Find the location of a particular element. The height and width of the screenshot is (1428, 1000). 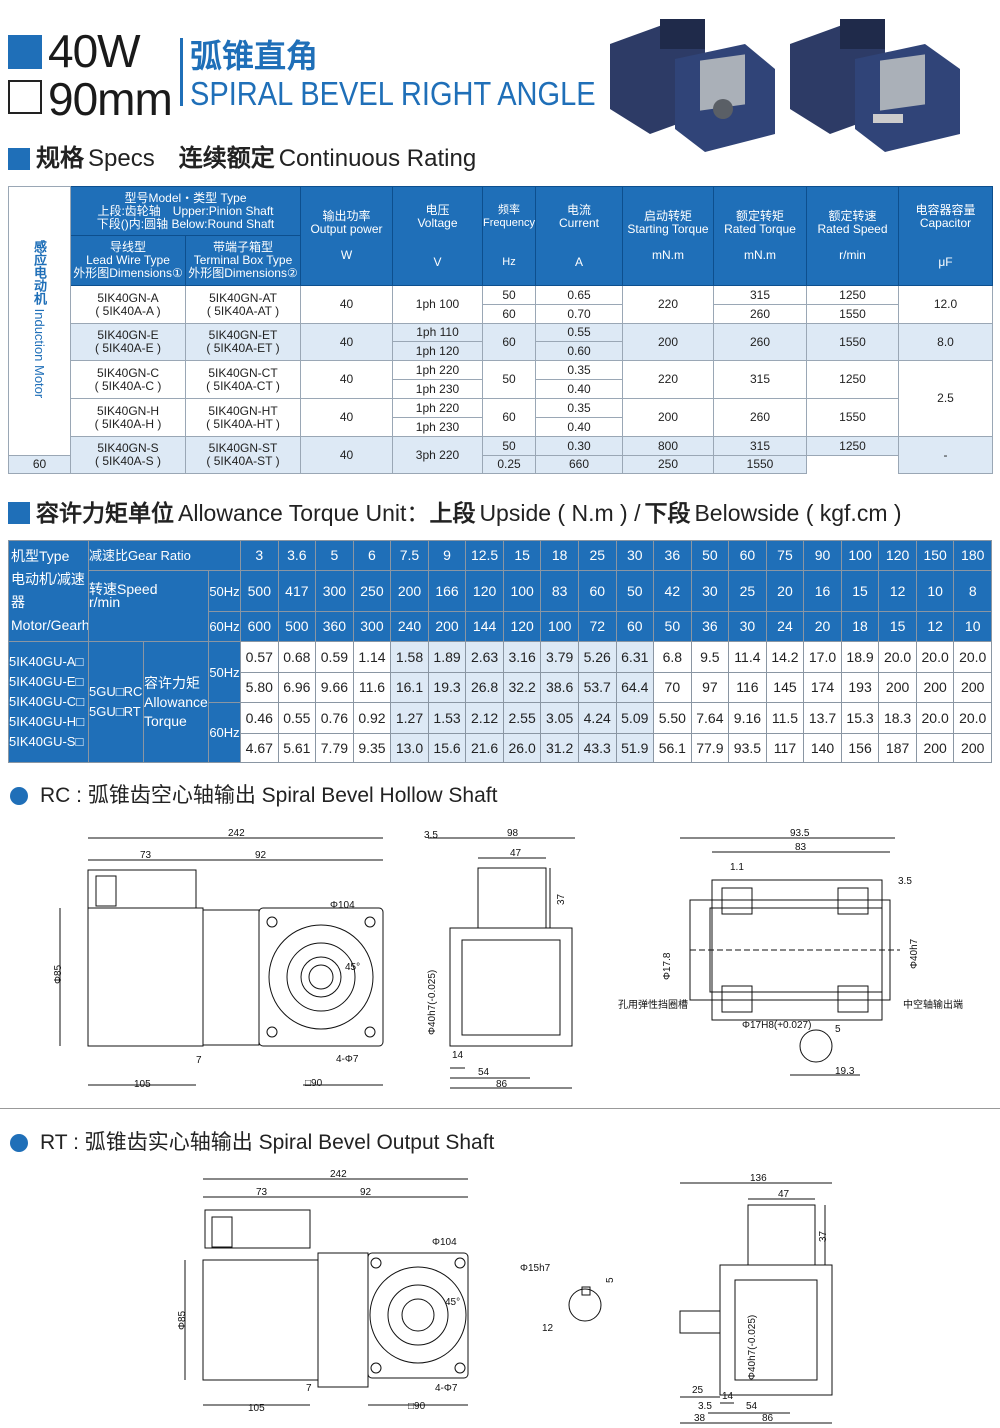

header-voltage: 电压 Voltage V is located at coordinates (437, 236).